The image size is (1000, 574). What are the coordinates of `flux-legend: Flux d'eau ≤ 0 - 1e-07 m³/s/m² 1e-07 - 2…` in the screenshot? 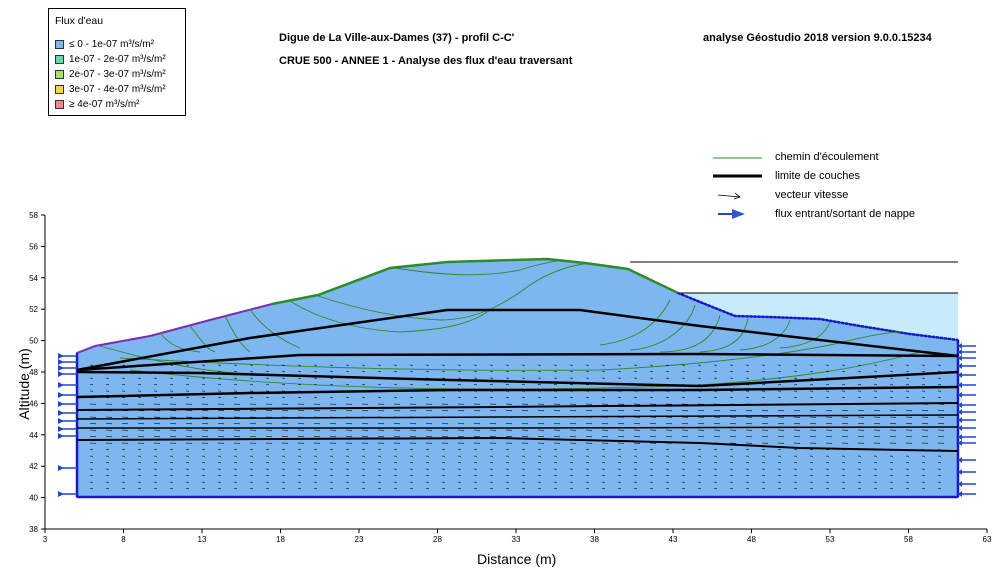 It's located at (117, 62).